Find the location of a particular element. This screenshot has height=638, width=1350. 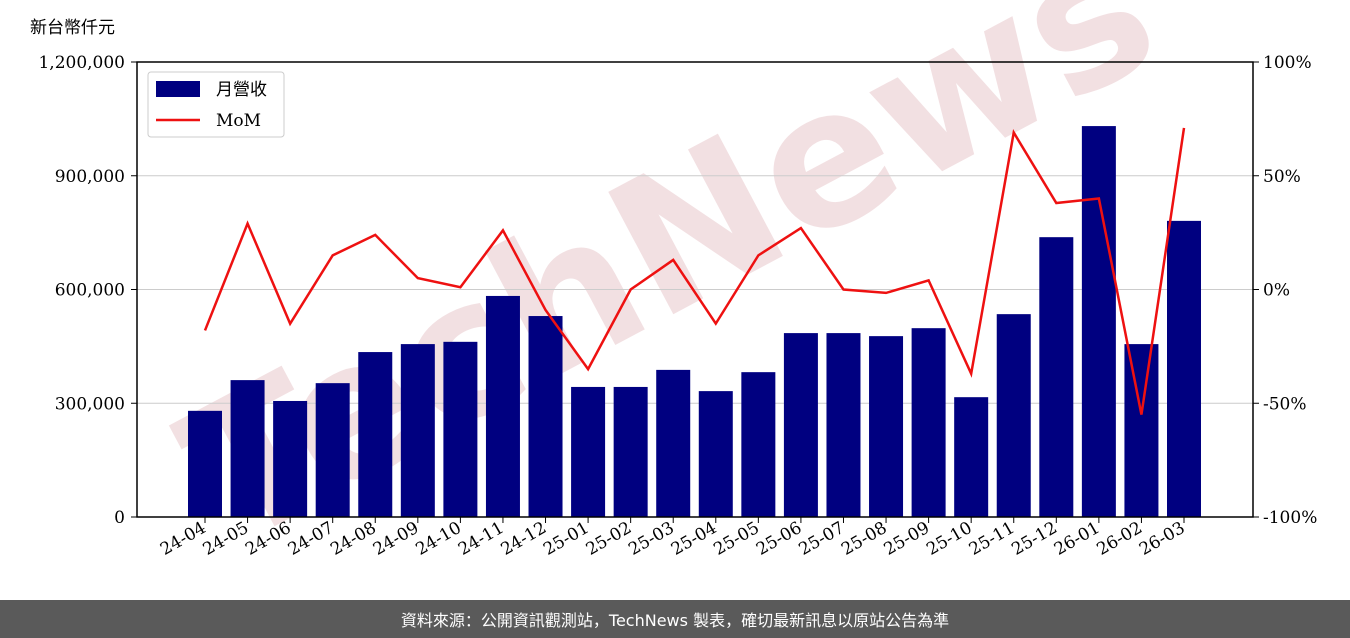

y2-tick-label: -100% is located at coordinates (1290, 518).